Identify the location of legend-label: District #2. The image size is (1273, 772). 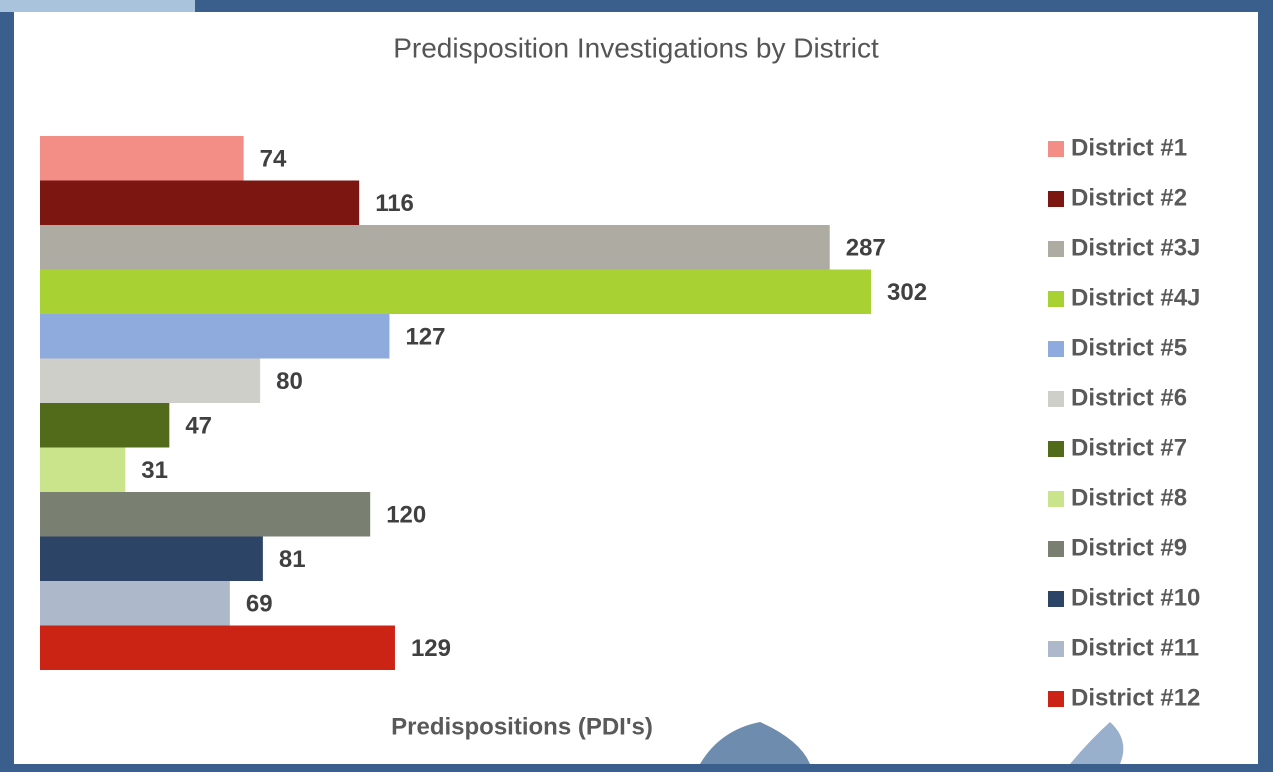
(1129, 197).